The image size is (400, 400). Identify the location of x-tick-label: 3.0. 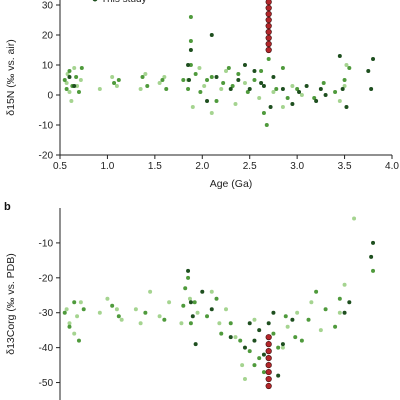
(297, 166).